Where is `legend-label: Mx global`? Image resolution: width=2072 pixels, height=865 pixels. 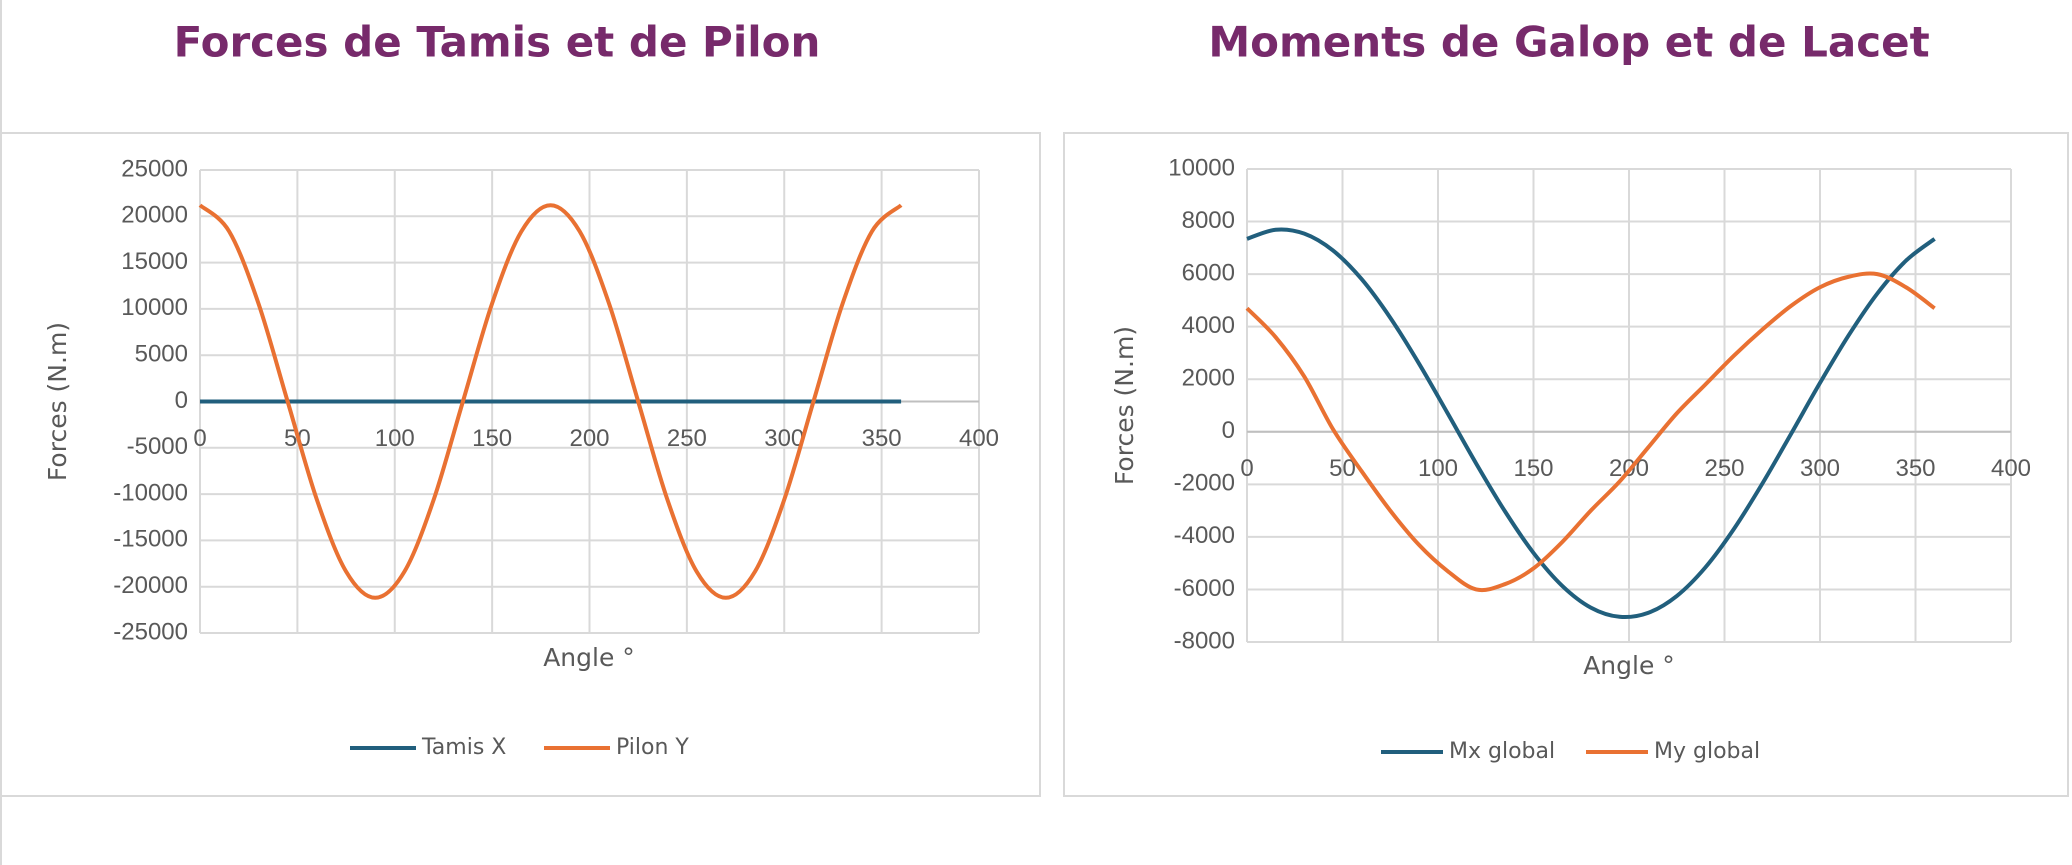 legend-label: Mx global is located at coordinates (1502, 751).